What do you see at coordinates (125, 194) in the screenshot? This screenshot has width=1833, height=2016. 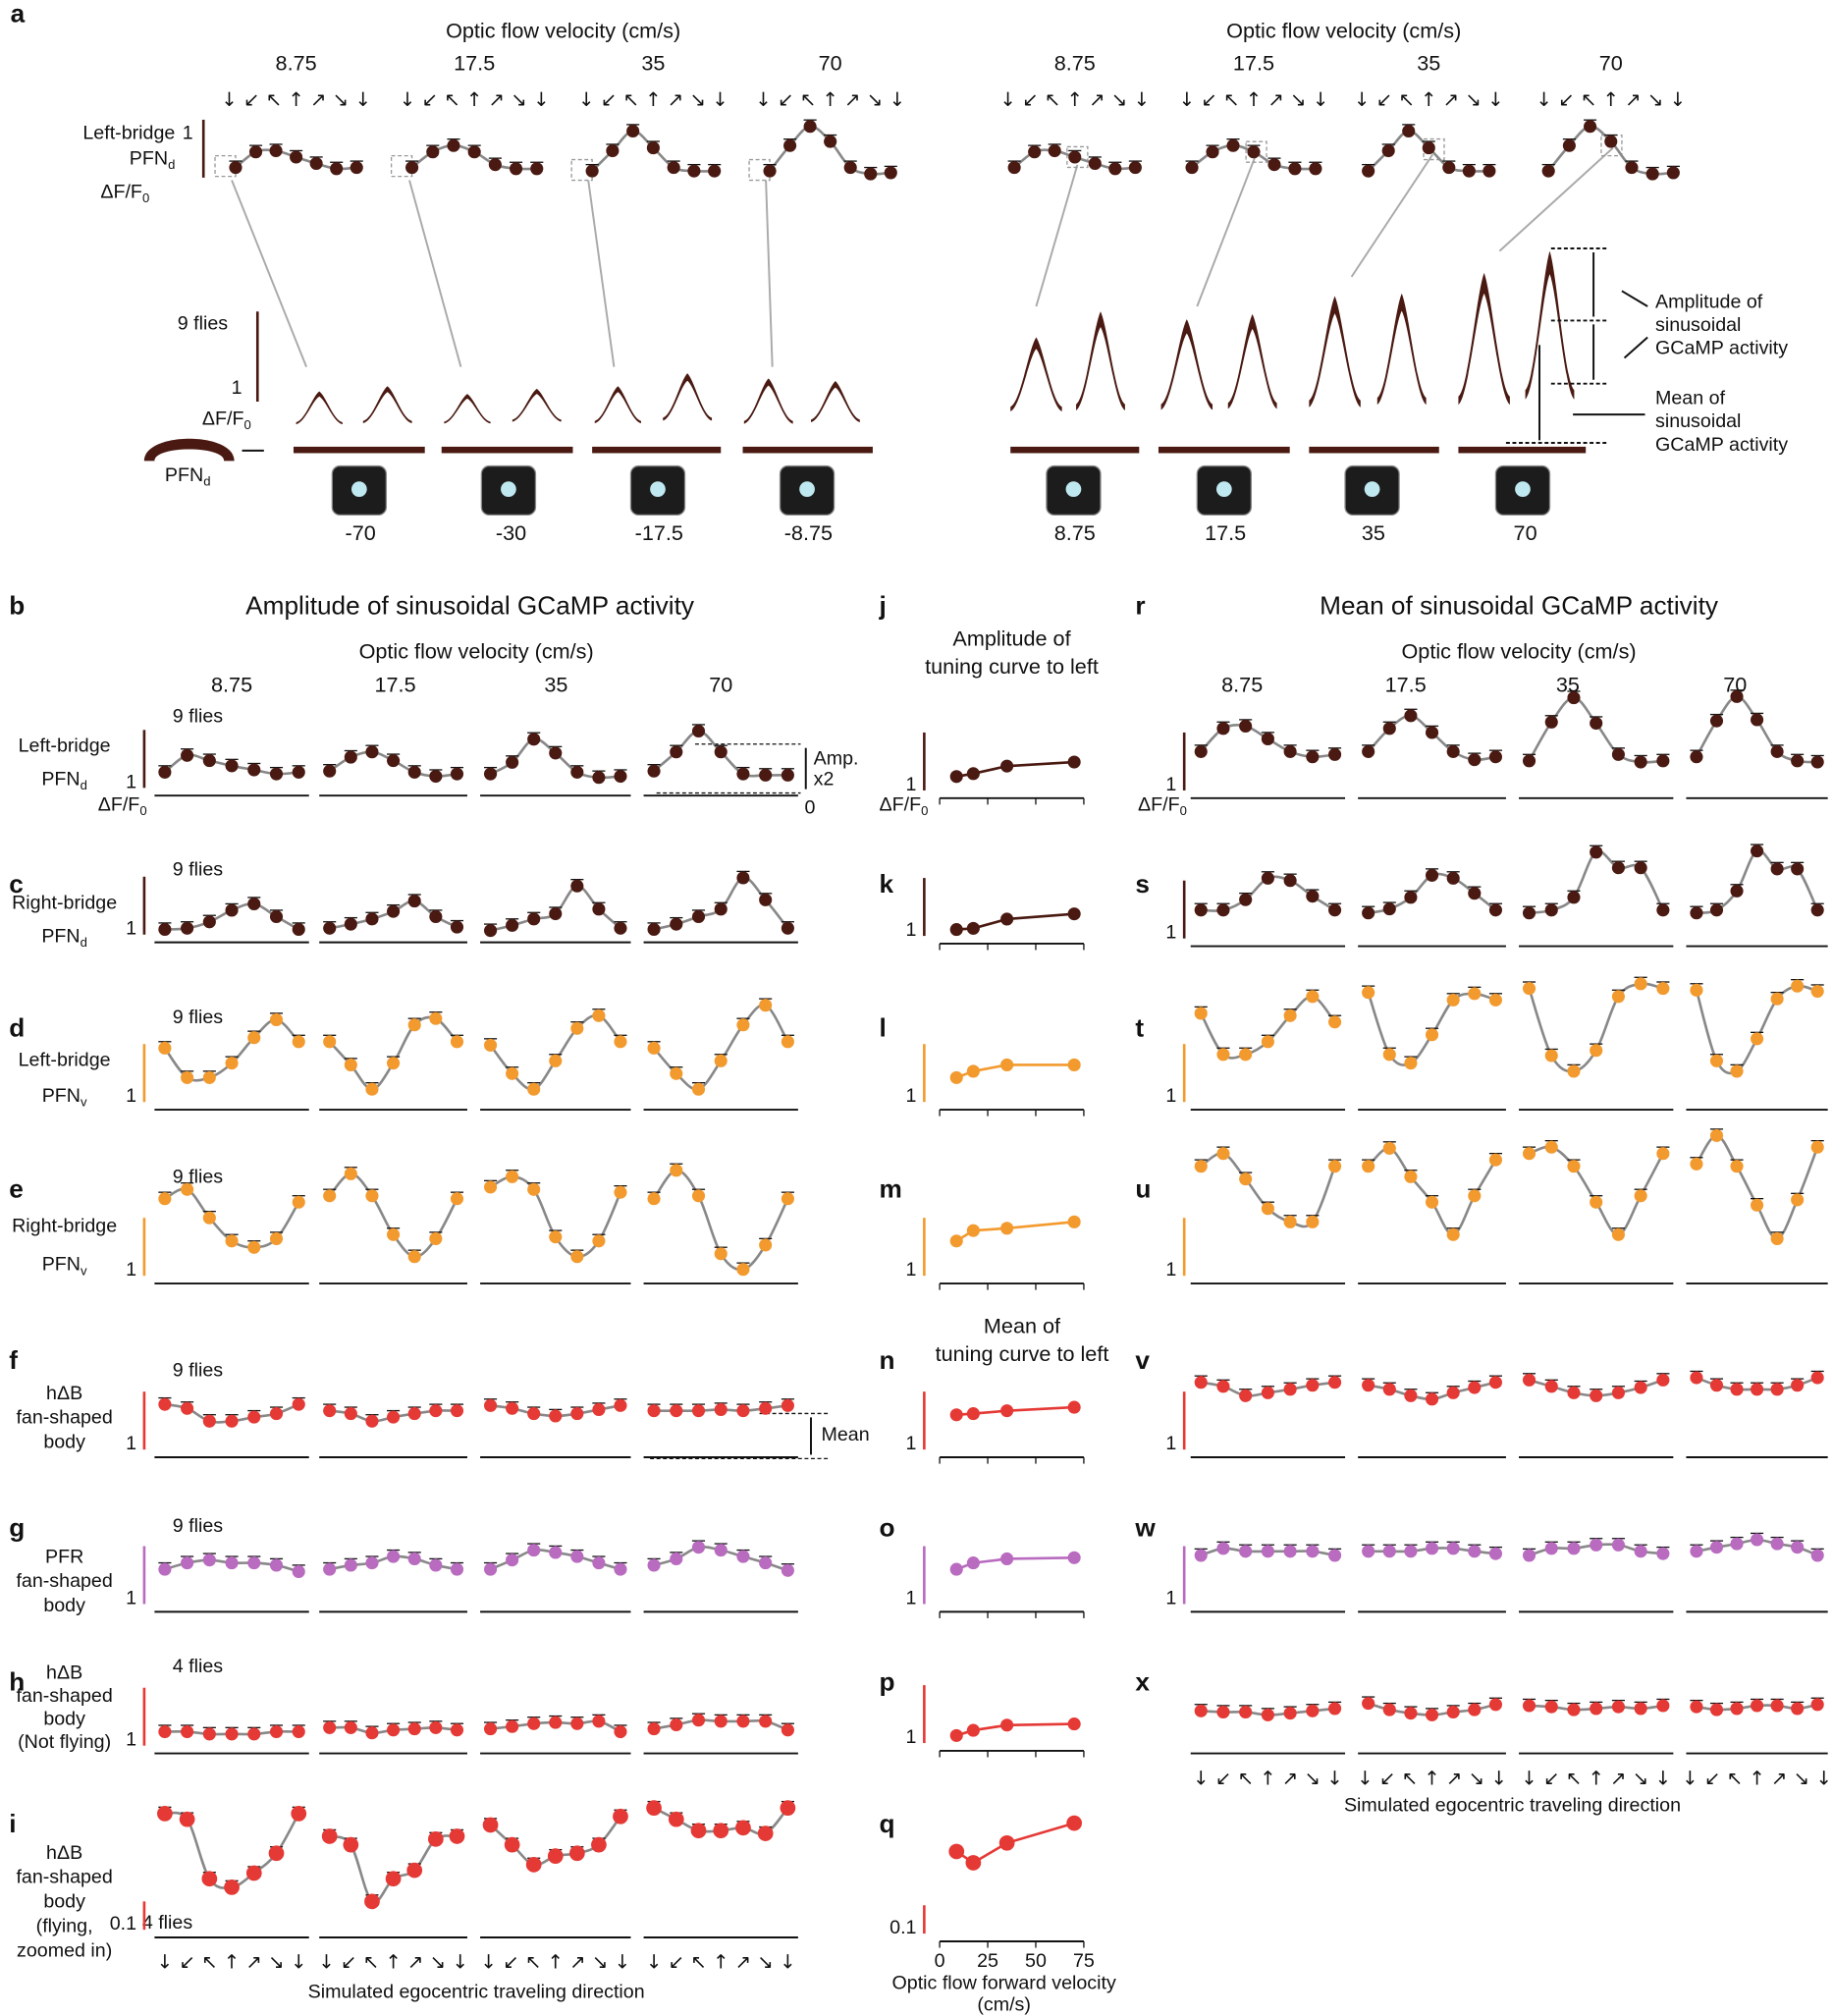 I see `unit-label: ΔF/F0` at bounding box center [125, 194].